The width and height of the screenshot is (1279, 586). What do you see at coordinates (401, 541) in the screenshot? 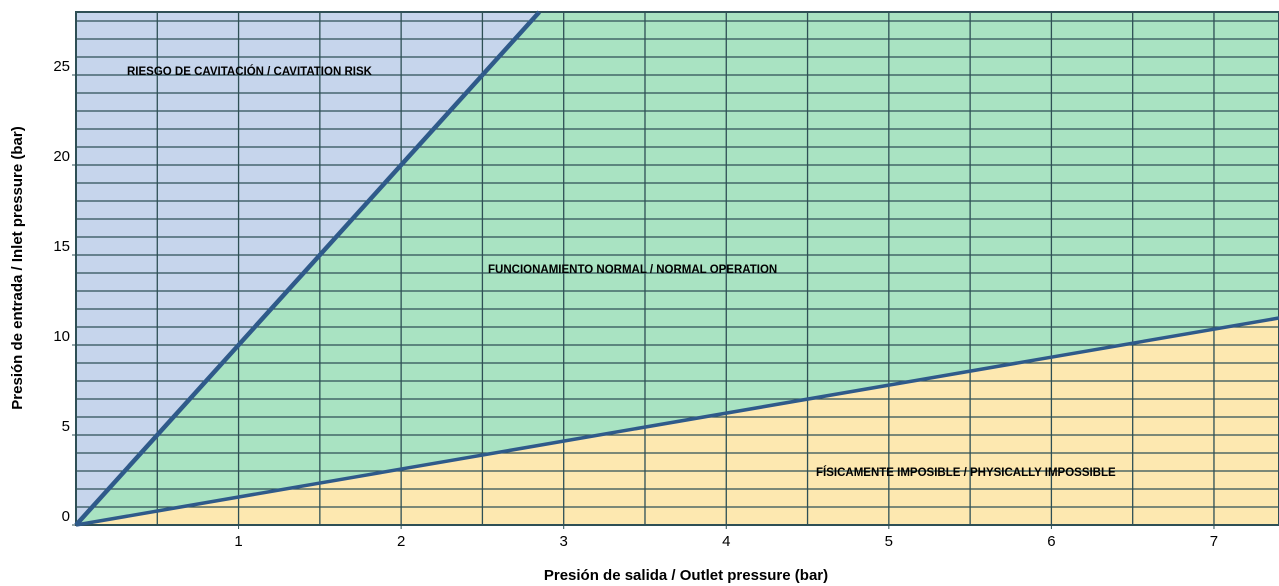
I see `x-tick-label: 2` at bounding box center [401, 541].